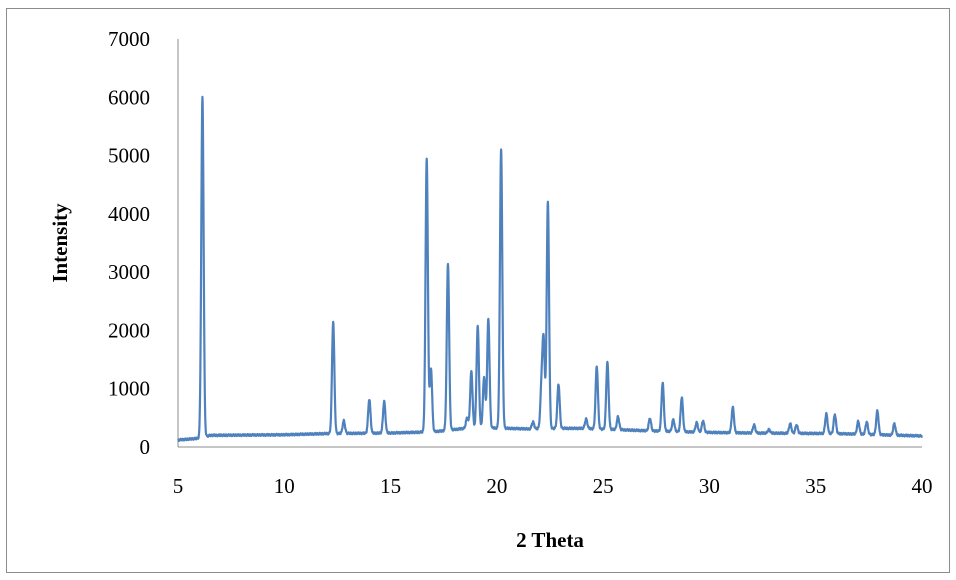 The image size is (956, 580). What do you see at coordinates (922, 486) in the screenshot?
I see `x-tick-label: 40` at bounding box center [922, 486].